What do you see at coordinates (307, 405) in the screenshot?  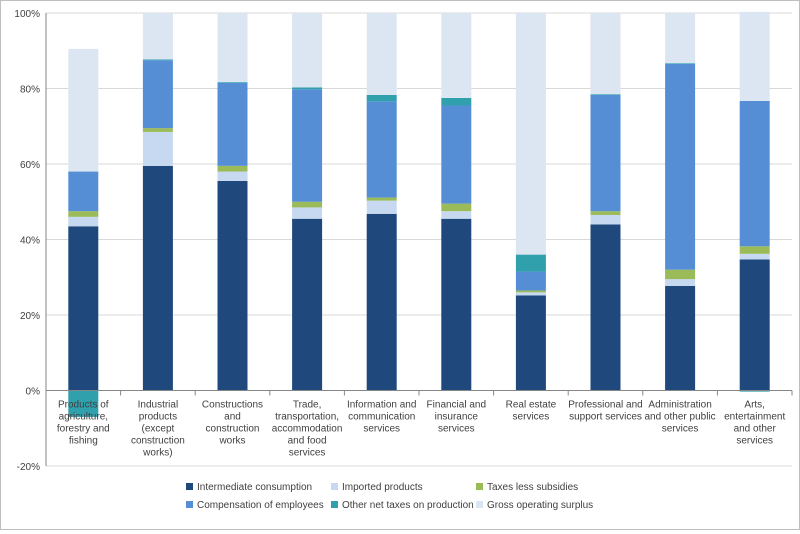 I see `category-label-line: Trade,` at bounding box center [307, 405].